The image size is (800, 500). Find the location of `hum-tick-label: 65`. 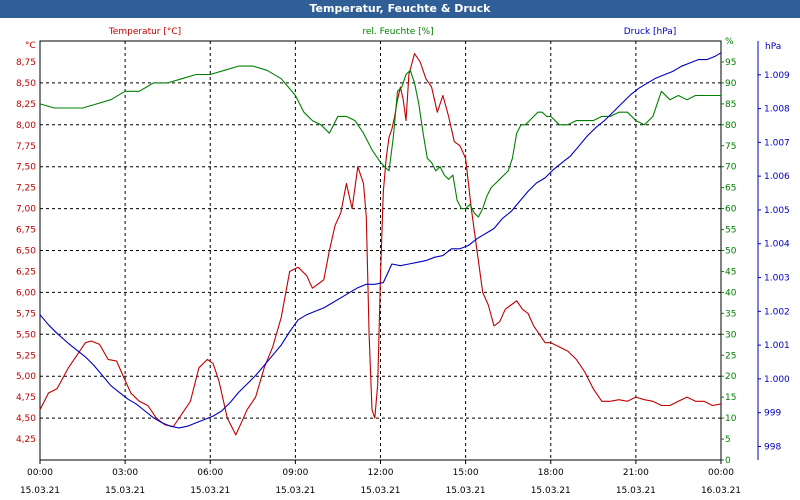

hum-tick-label: 65 is located at coordinates (730, 189).